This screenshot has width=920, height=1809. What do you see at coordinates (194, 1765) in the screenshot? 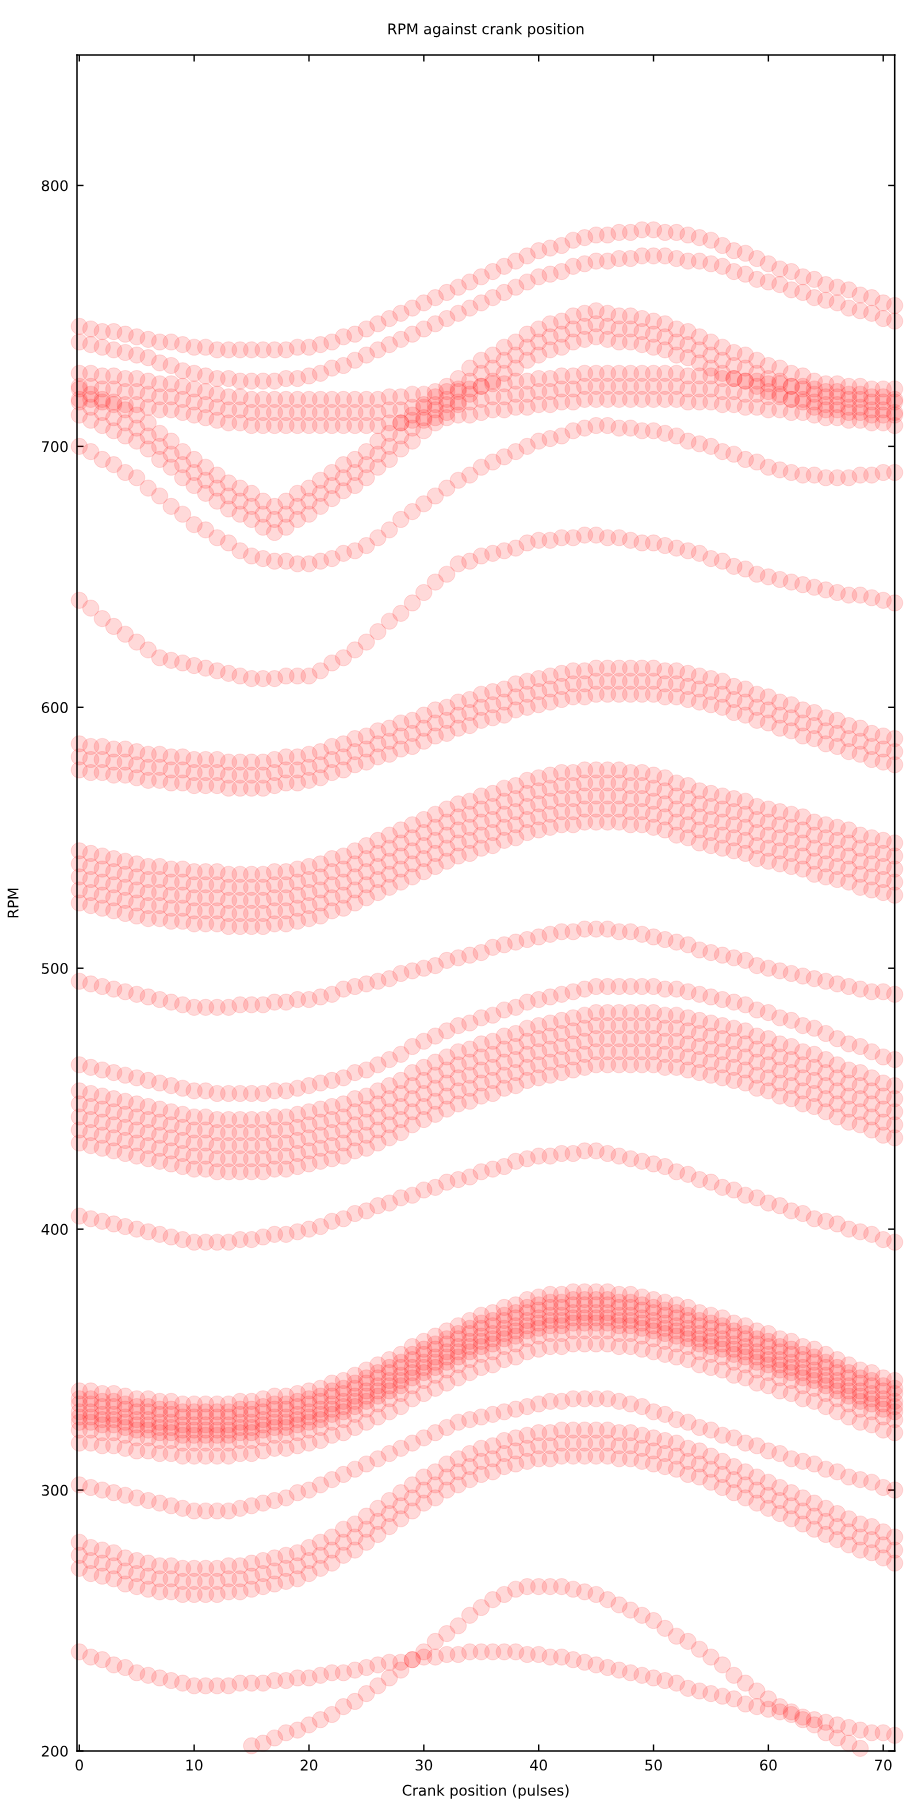
I see `x-tick-label: 10` at bounding box center [194, 1765].